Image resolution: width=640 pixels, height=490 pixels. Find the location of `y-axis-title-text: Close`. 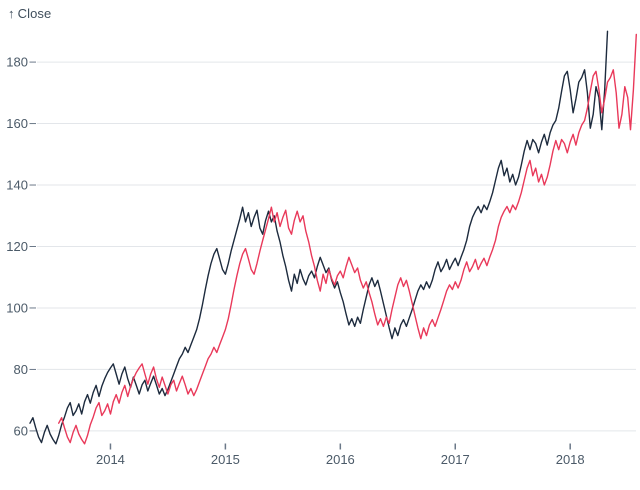

y-axis-title-text: Close is located at coordinates (34, 13).